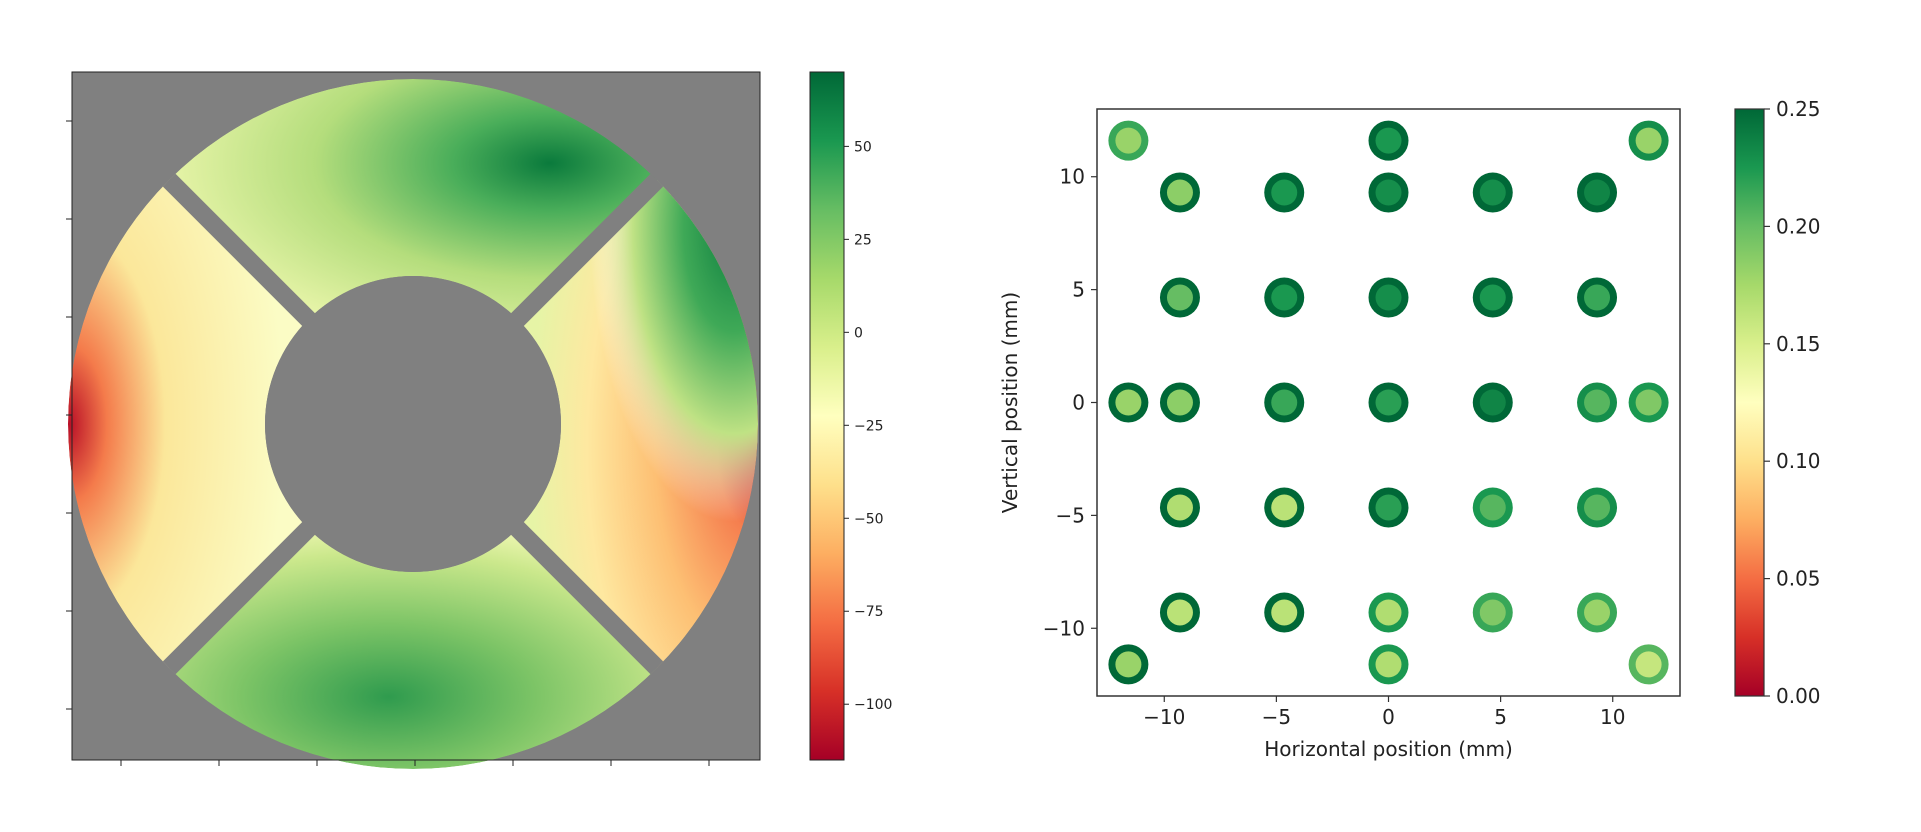  I want to click on scatter-colorbar-tick-label: 0.00, so click(1798, 696).